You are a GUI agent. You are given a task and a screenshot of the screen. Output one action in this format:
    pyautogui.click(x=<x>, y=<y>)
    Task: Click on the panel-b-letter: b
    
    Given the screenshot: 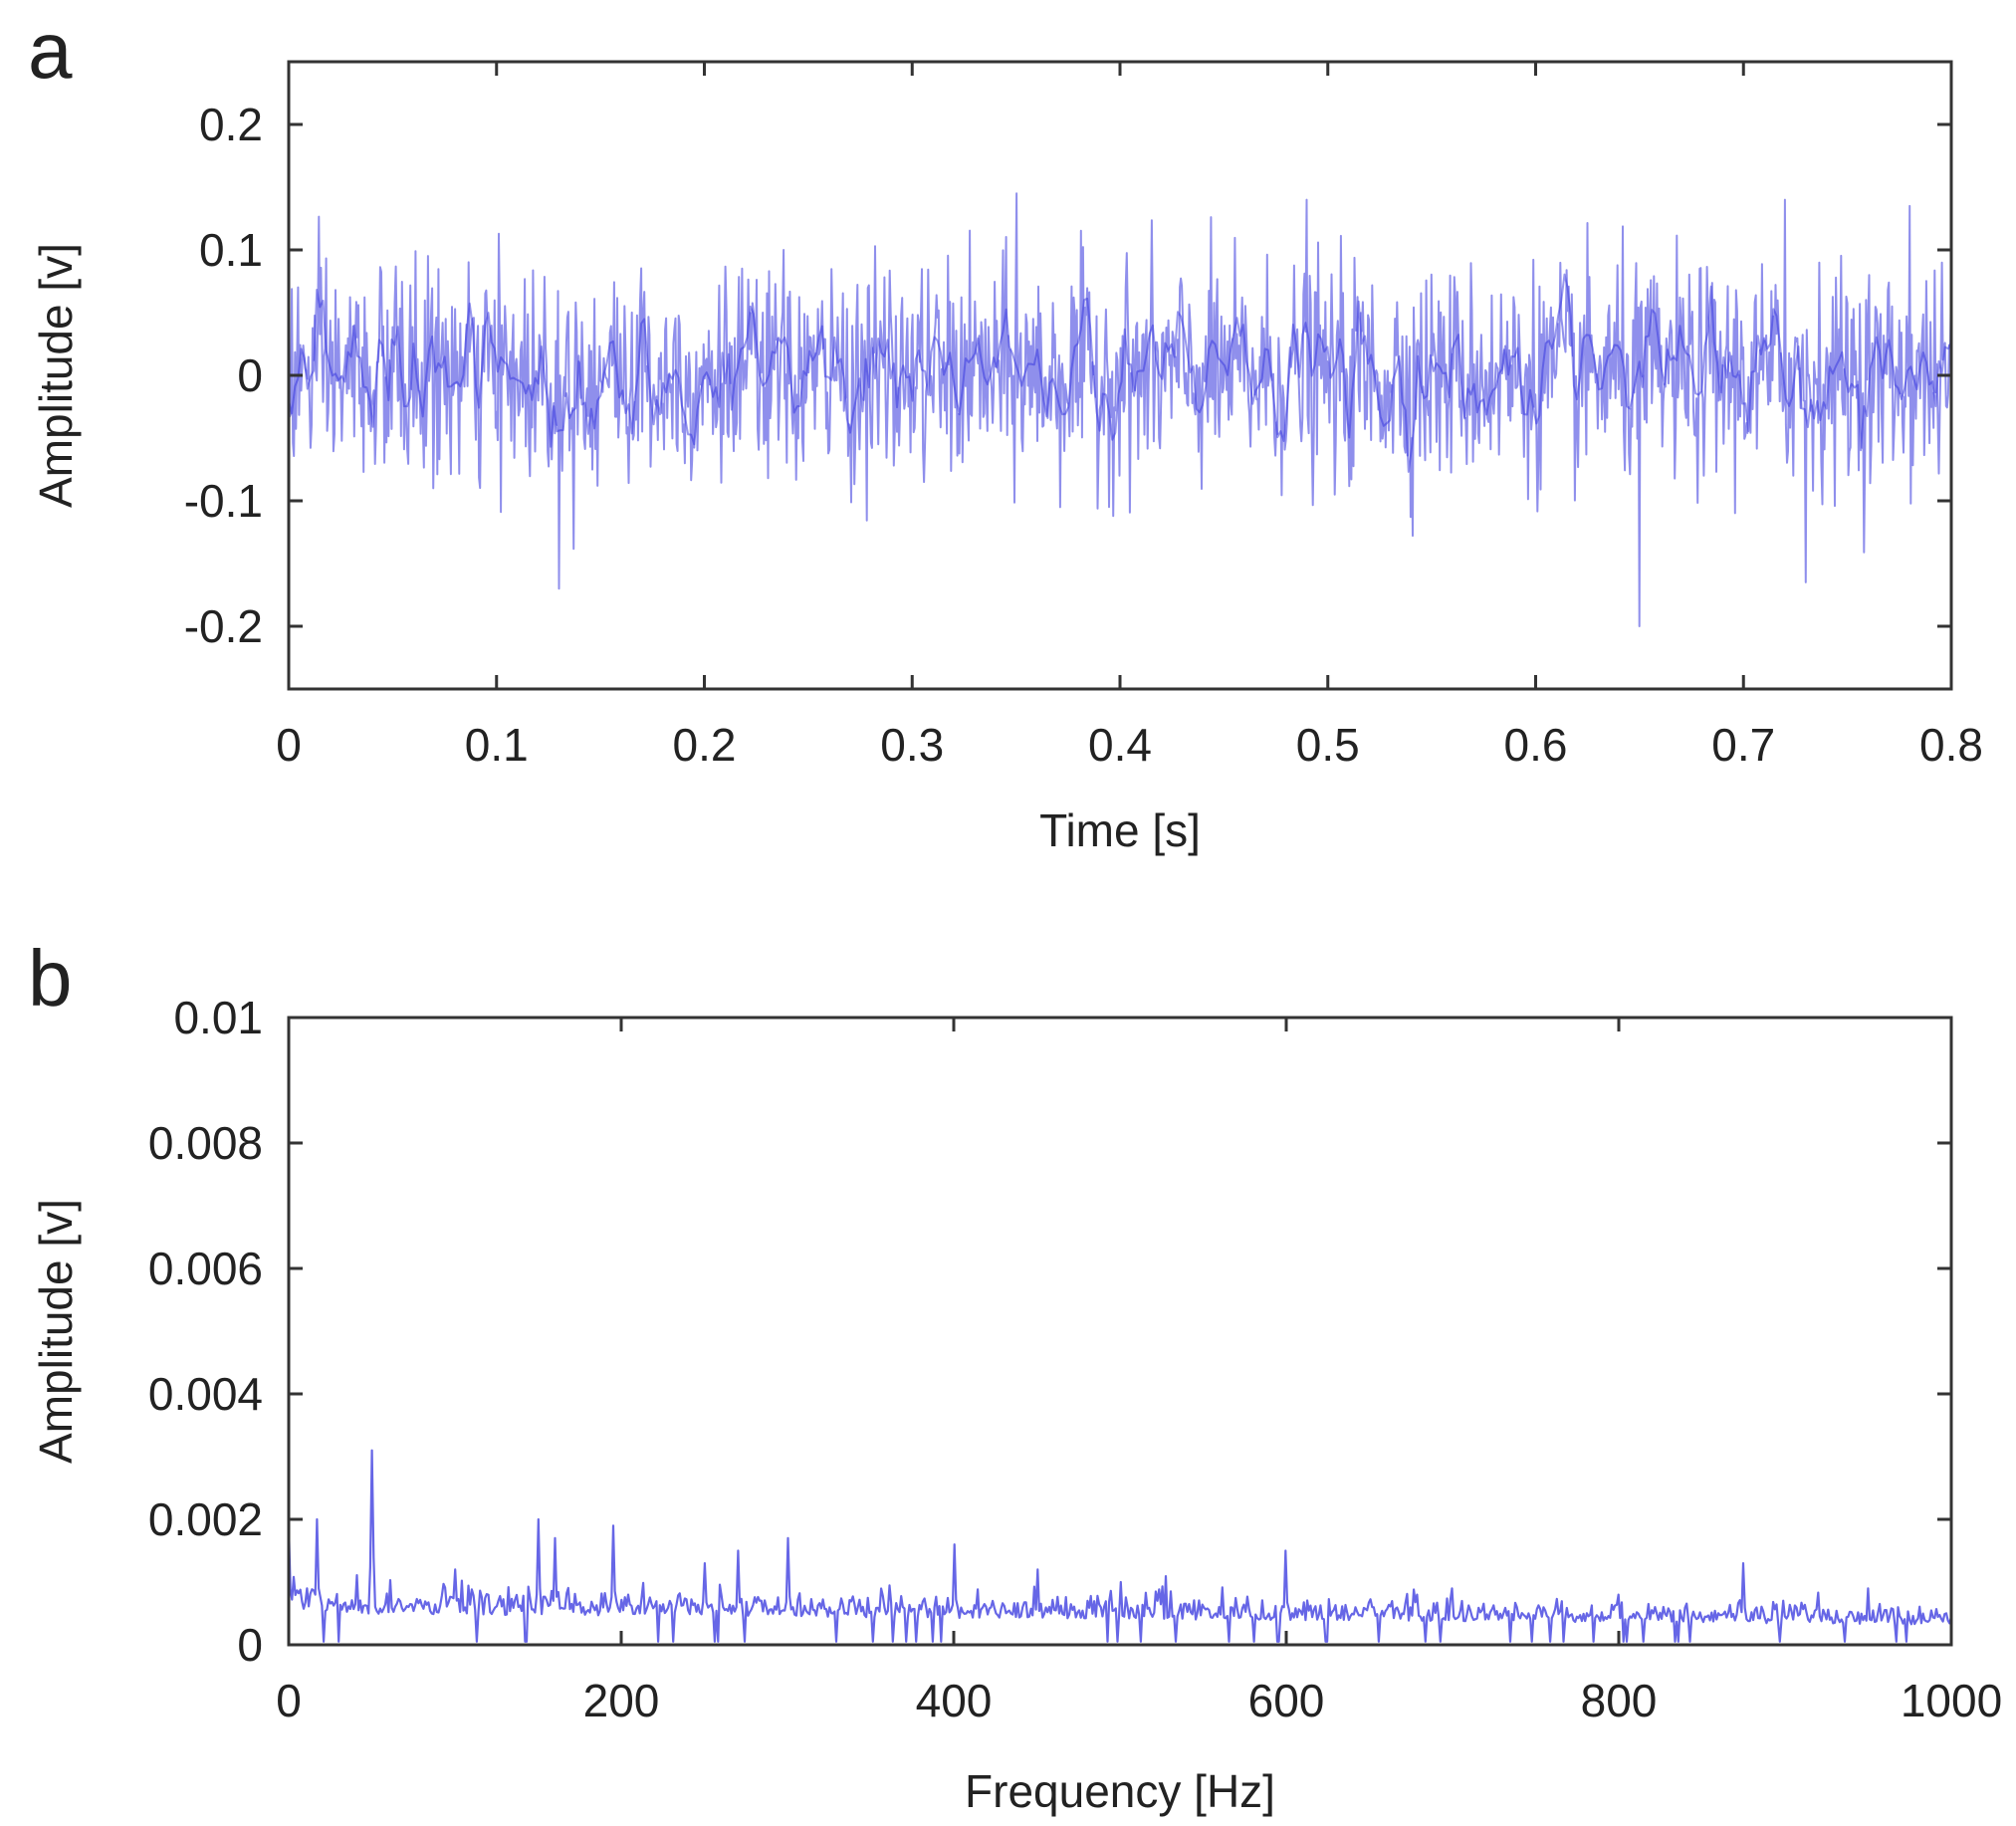 What is the action you would take?
    pyautogui.click(x=50, y=978)
    